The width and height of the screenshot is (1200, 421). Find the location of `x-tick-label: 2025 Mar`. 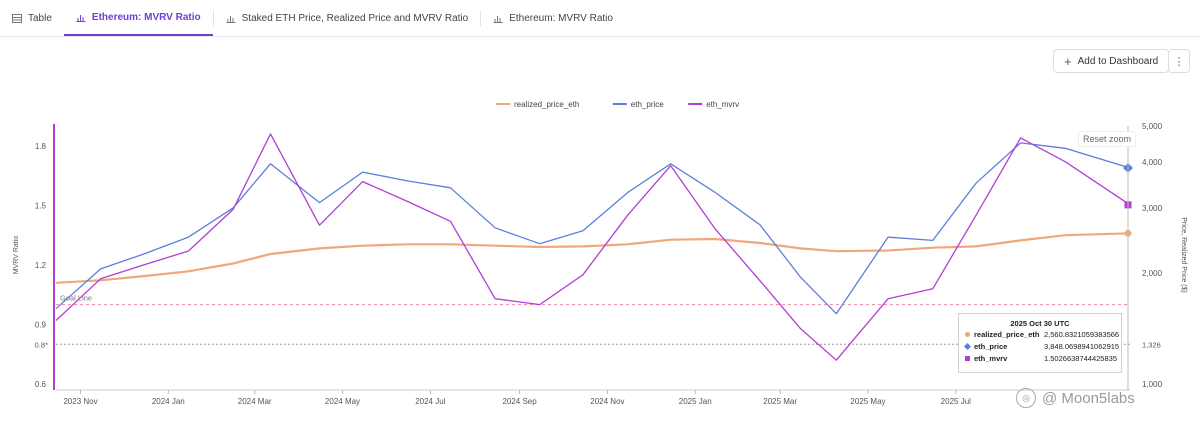

x-tick-label: 2025 Mar is located at coordinates (780, 401).